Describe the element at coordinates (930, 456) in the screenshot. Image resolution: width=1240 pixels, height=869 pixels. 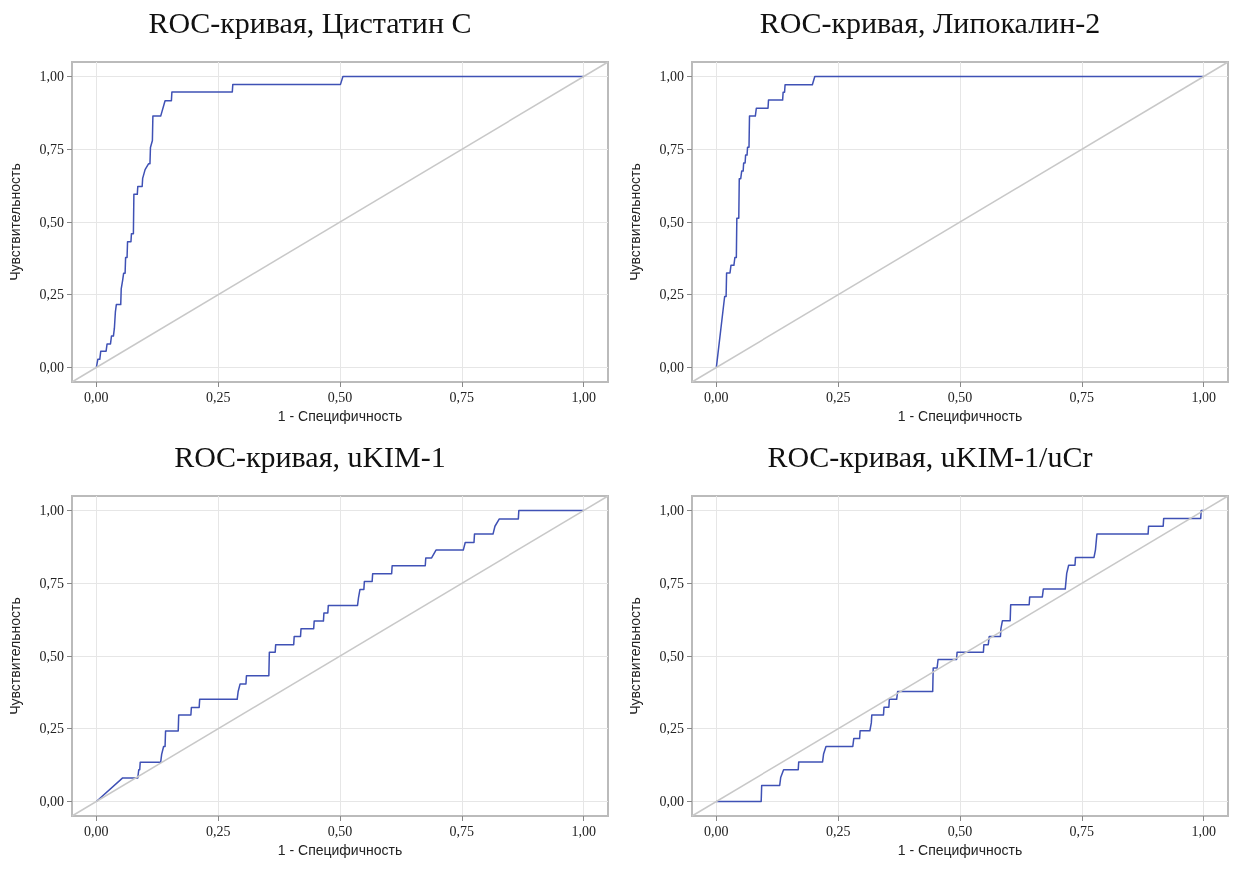
I see `chart-title: ROC-кривая, uKIM-1/uCr` at that location.